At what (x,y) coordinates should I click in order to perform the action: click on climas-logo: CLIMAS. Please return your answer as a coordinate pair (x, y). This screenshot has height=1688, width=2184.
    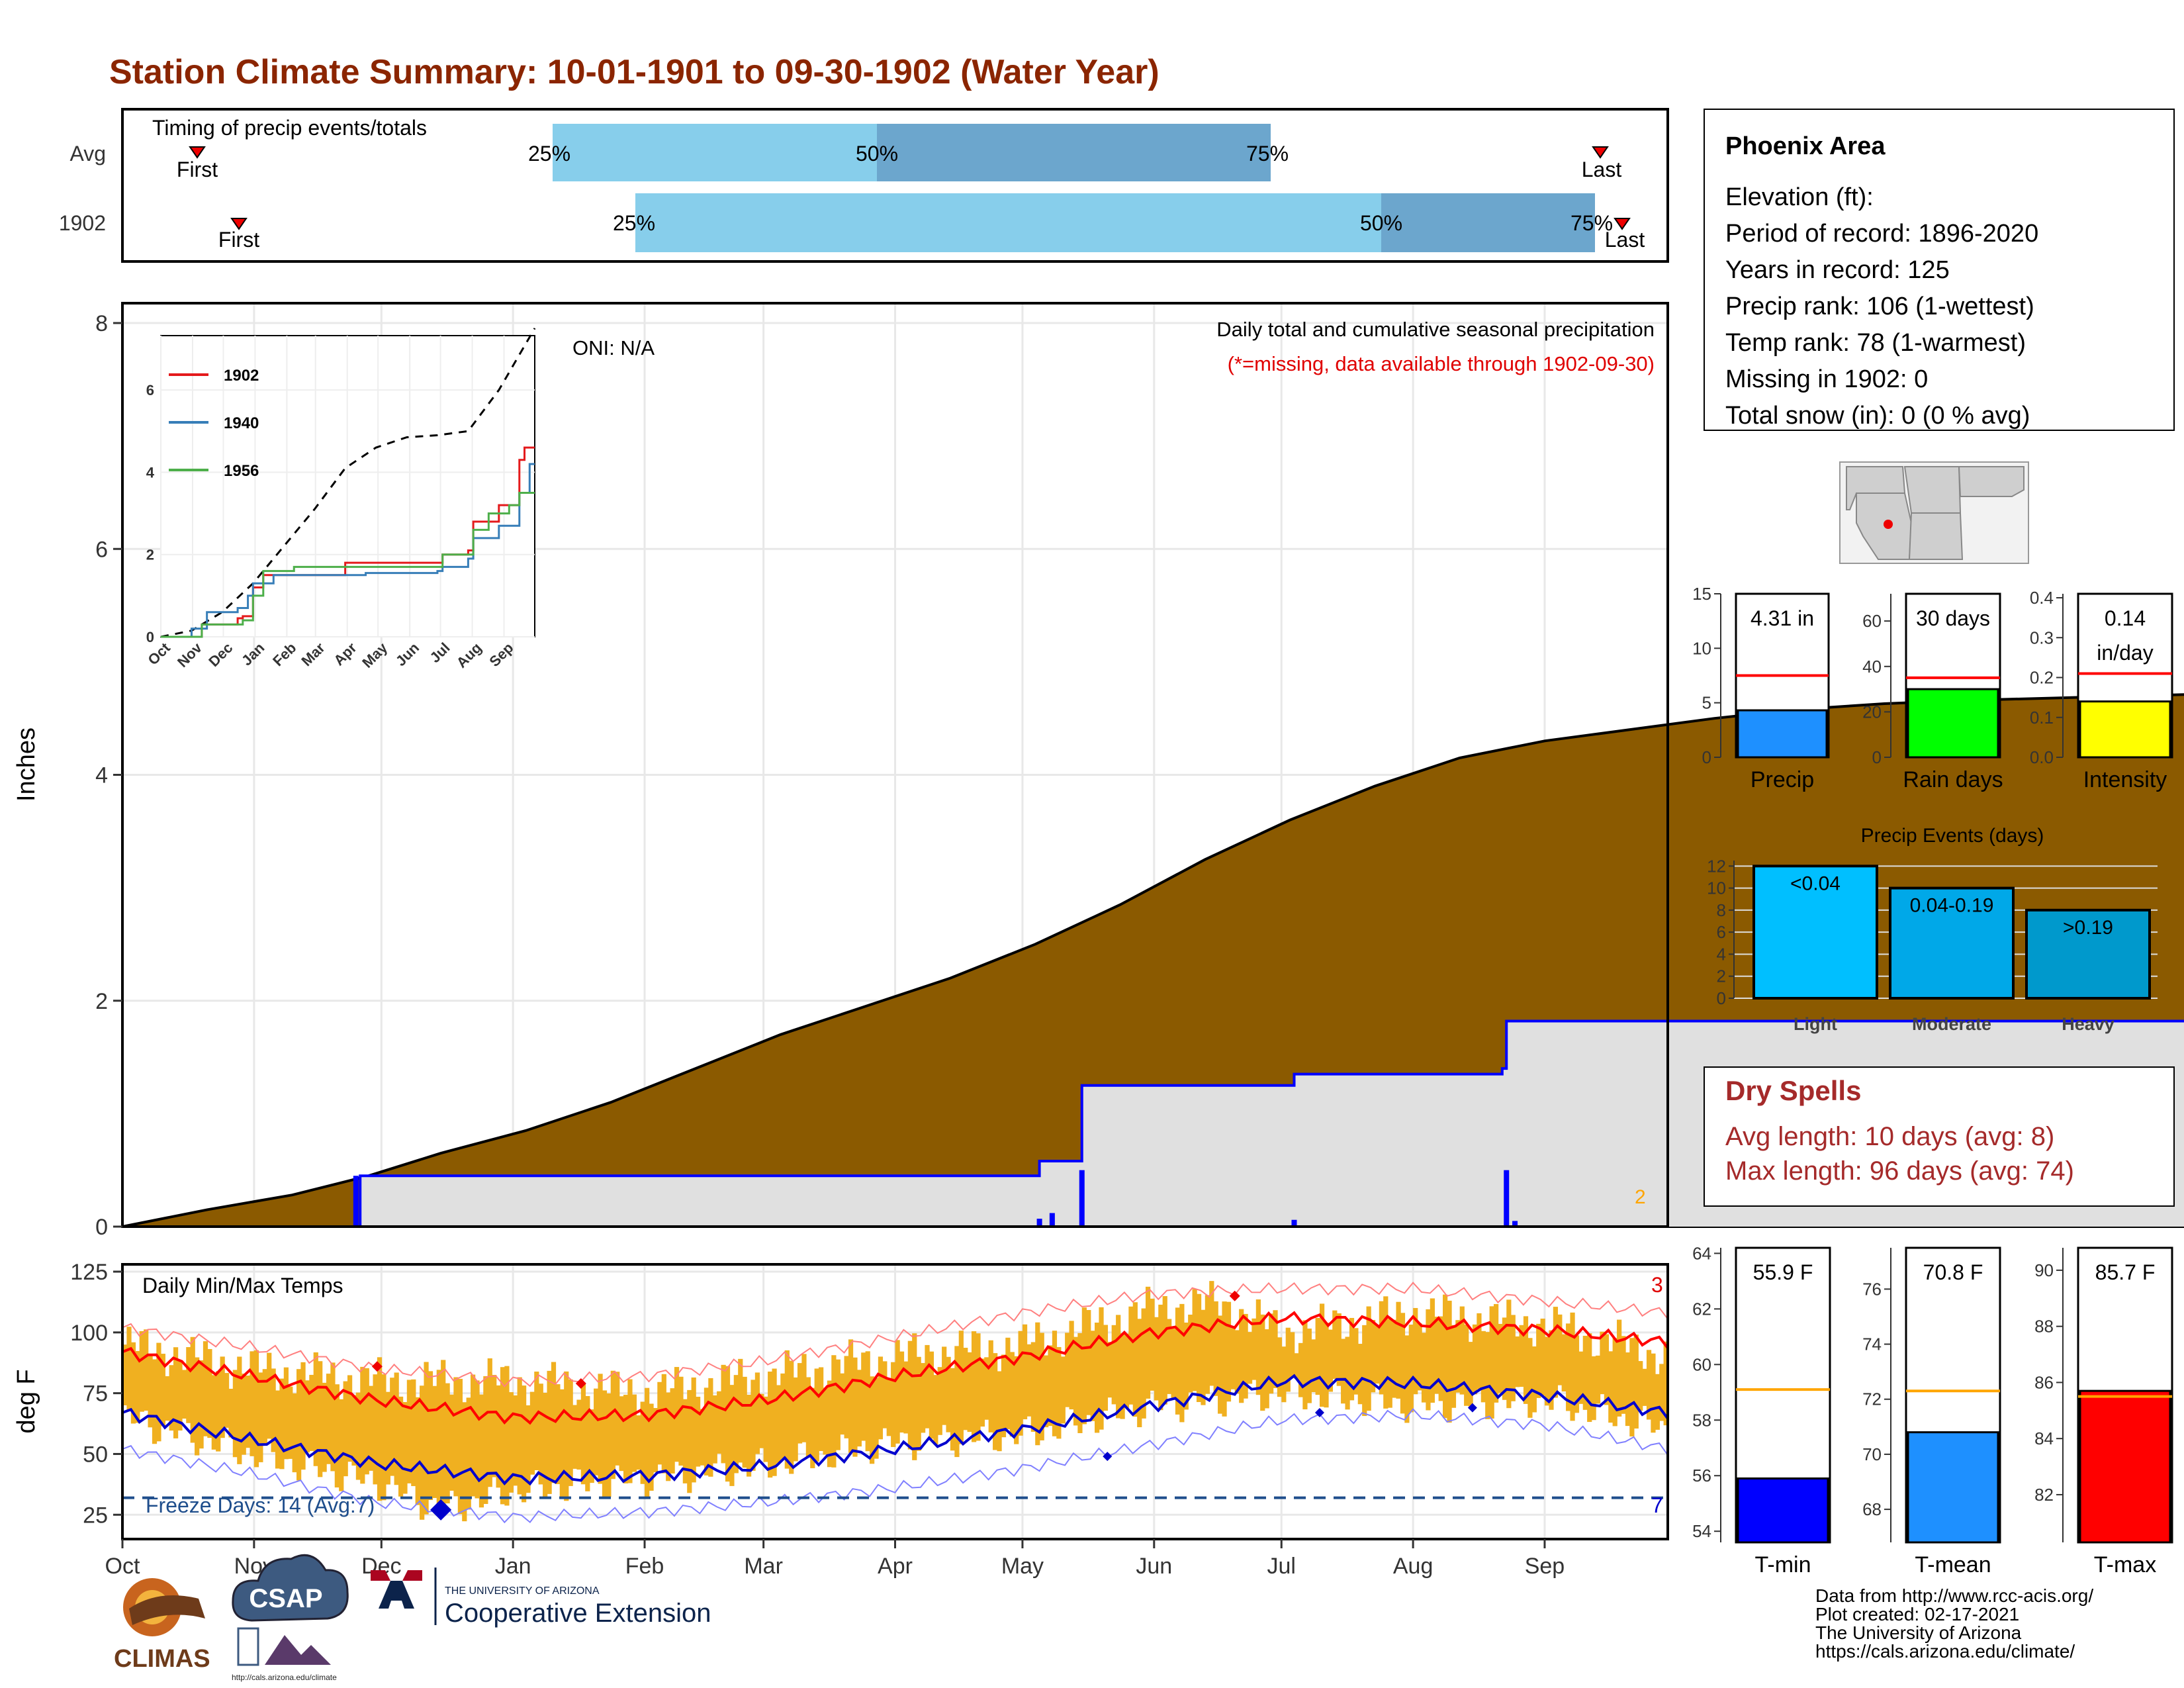
    Looking at the image, I should click on (162, 1625).